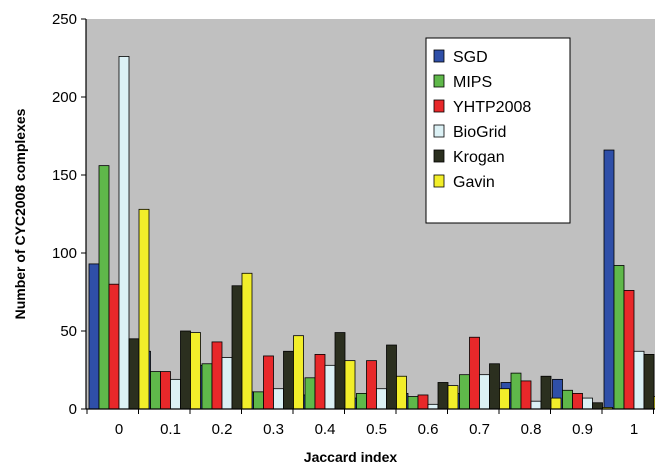  What do you see at coordinates (391, 377) in the screenshot?
I see `bar-krogan-0.5` at bounding box center [391, 377].